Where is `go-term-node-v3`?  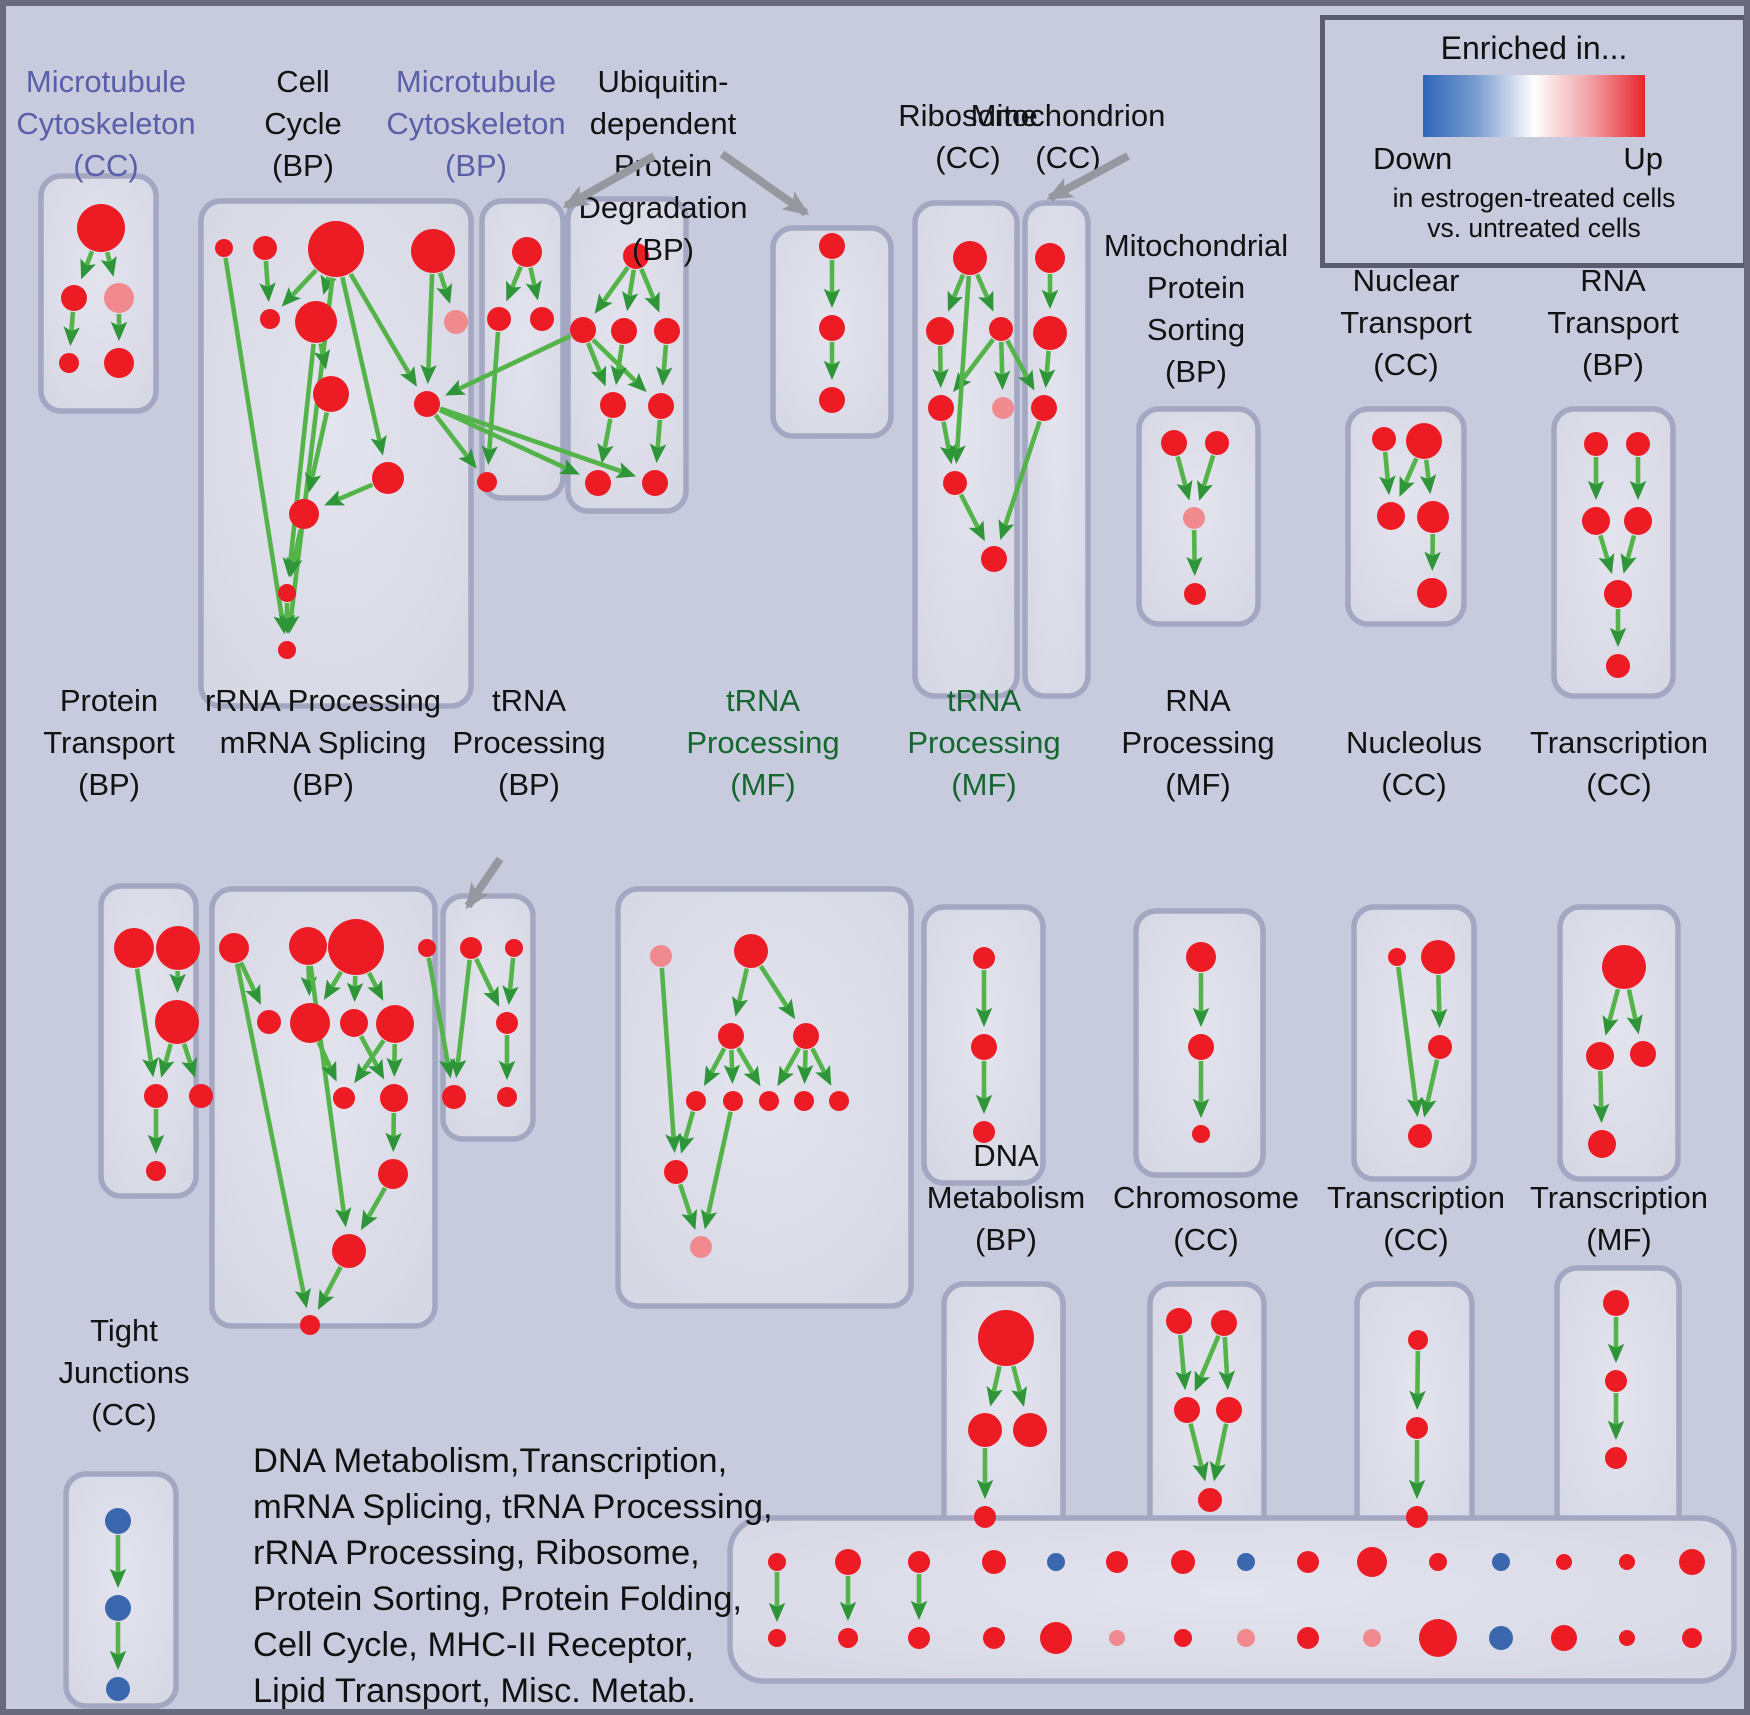
go-term-node-v3 is located at coordinates (832, 400).